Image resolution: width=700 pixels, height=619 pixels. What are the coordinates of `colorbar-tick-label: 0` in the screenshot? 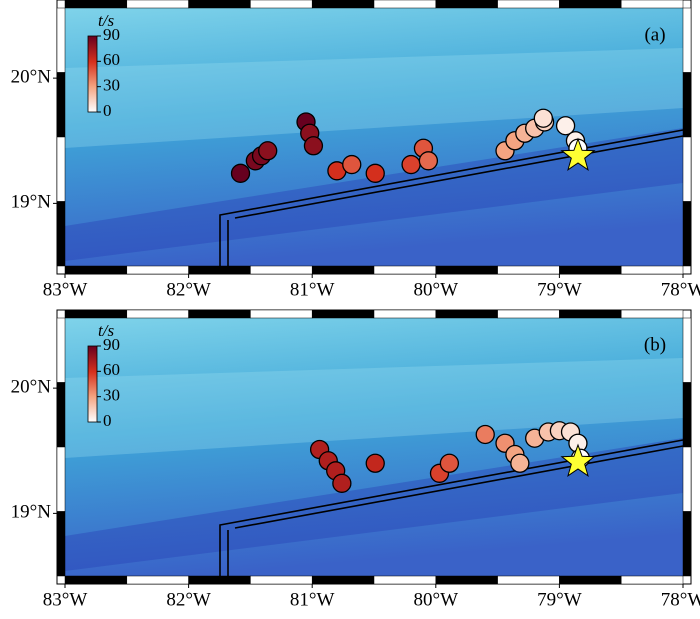 It's located at (107, 420).